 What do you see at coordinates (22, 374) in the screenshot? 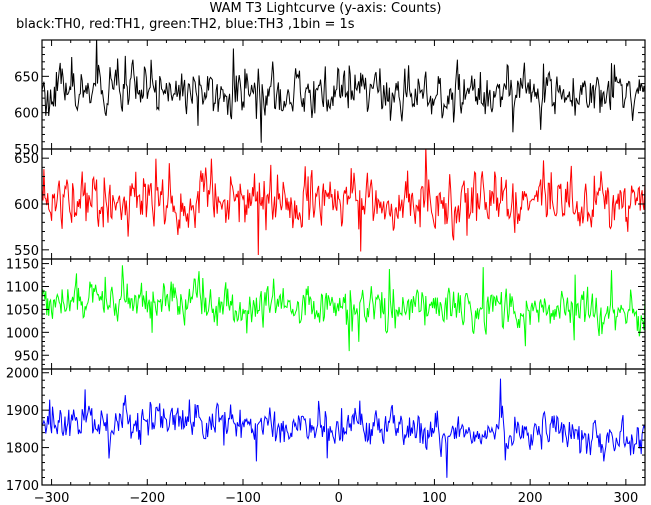
I see `y-tick-label-th3: 2000` at bounding box center [22, 374].